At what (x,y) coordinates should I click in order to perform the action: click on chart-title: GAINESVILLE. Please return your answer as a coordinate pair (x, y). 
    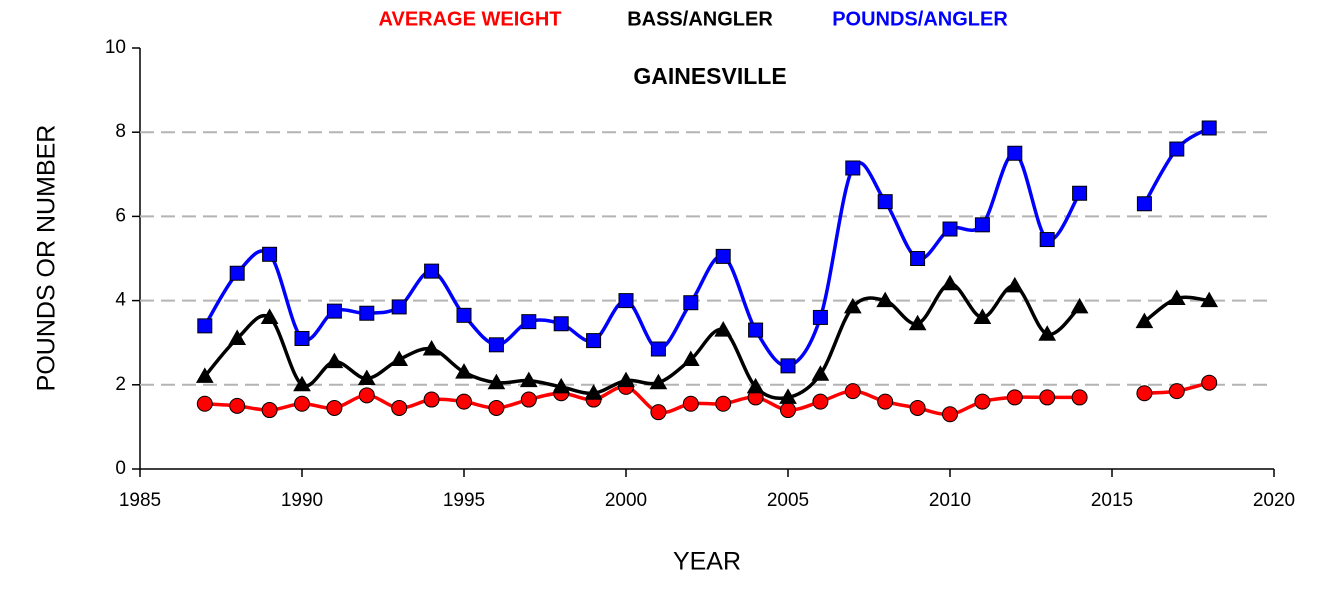
    Looking at the image, I should click on (709, 76).